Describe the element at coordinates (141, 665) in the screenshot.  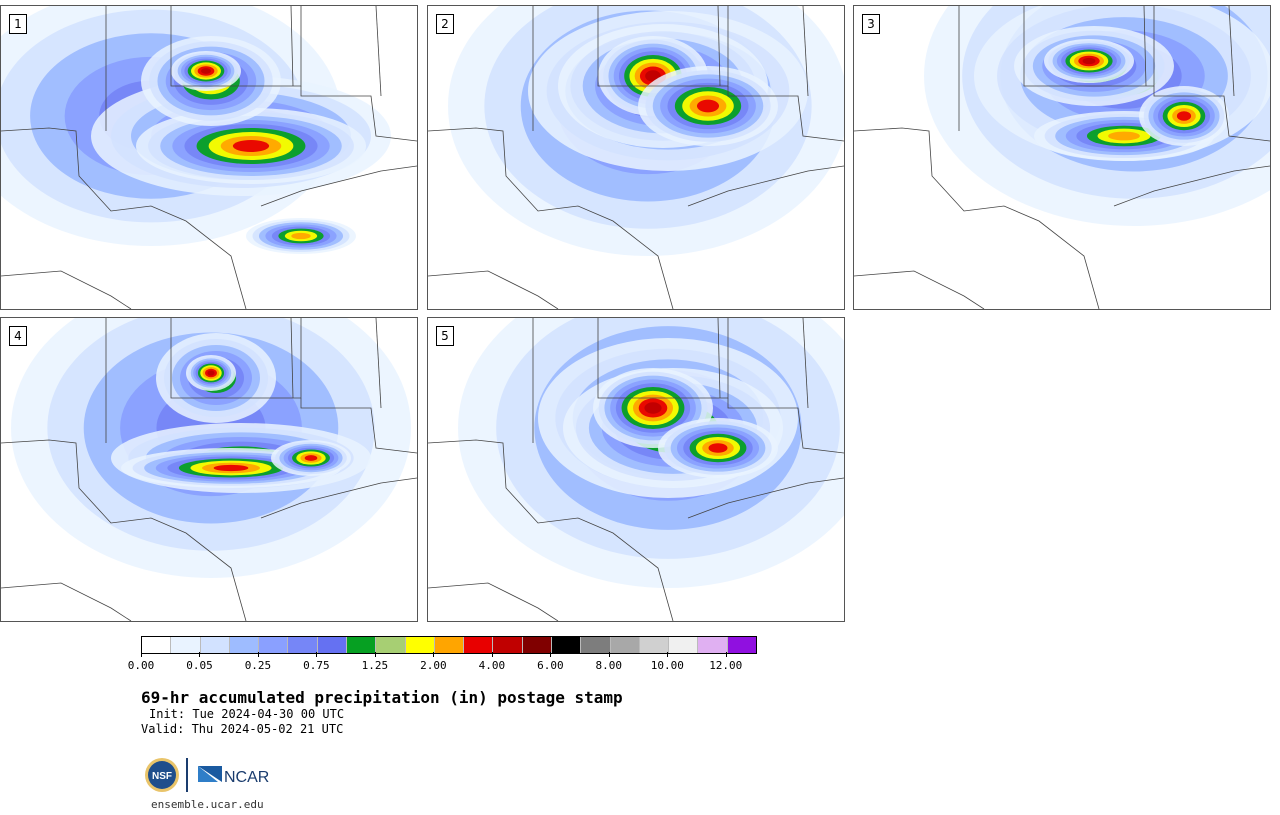
I see `colorbar-tick-label: 0.00` at that location.